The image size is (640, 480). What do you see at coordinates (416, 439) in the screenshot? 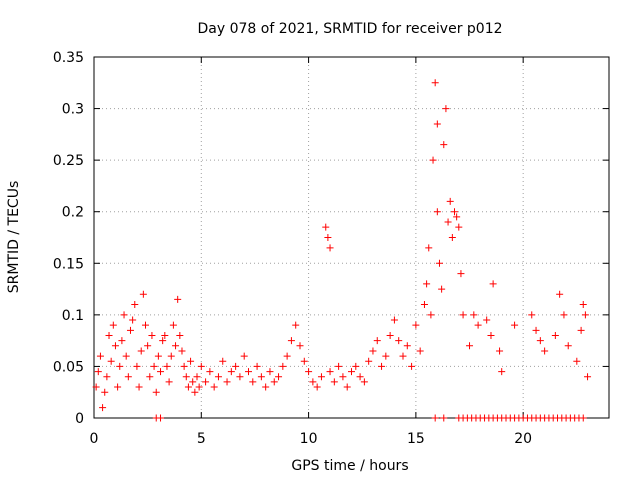
I see `x-tick-label: 15` at bounding box center [416, 439].